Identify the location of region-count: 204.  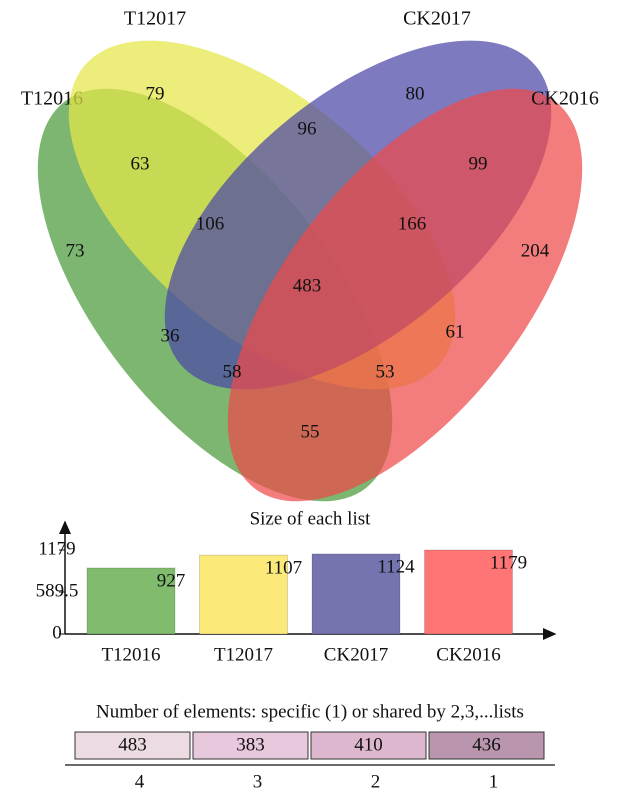
(535, 250).